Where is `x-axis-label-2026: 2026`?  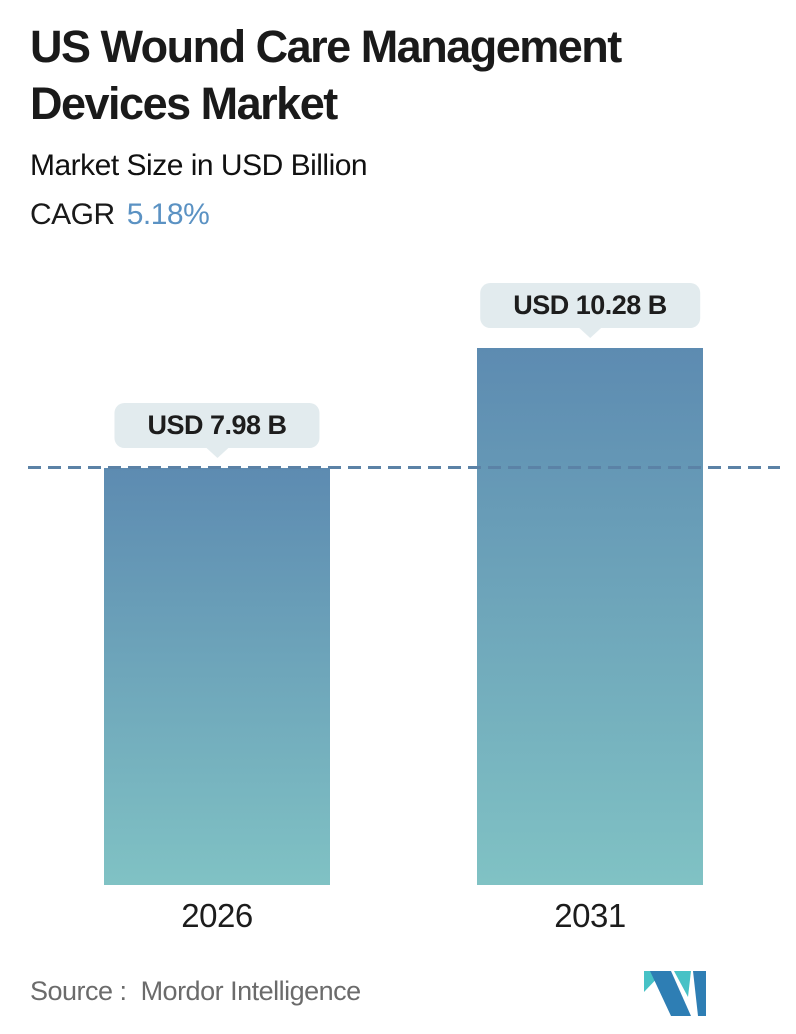
x-axis-label-2026: 2026 is located at coordinates (217, 915).